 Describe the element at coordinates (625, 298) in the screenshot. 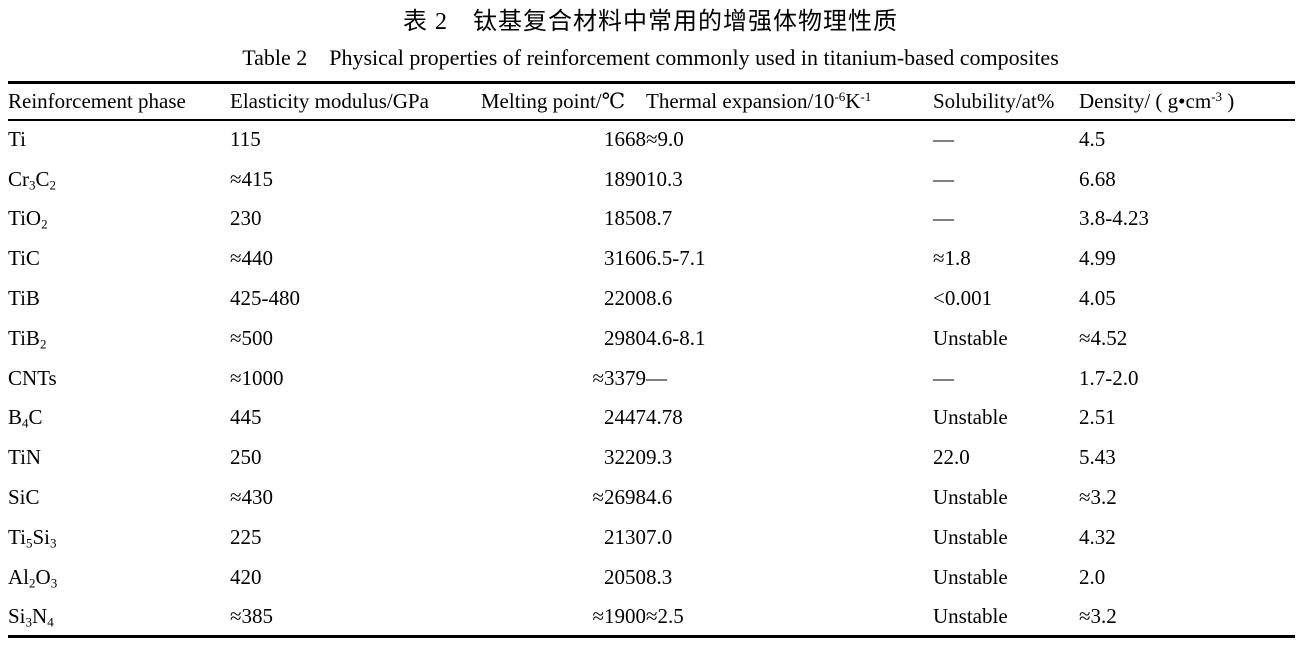

I see `value-cell: 2200` at that location.